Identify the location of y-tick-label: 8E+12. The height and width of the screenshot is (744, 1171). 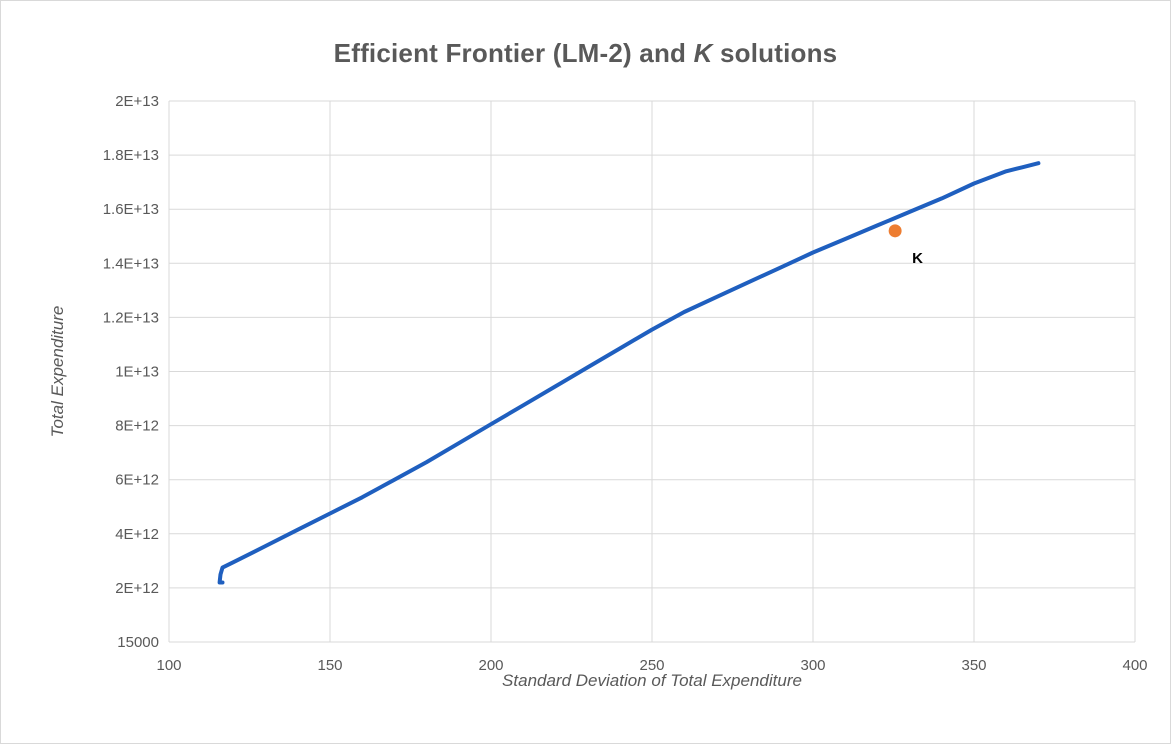
(137, 426).